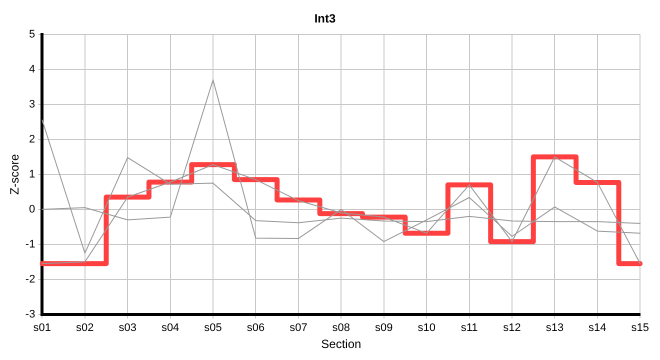  I want to click on y-tick-label: -2, so click(30, 279).